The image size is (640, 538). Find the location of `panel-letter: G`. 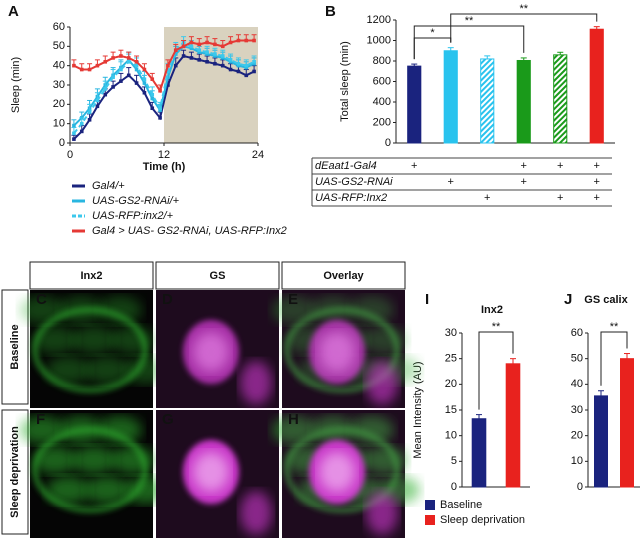

panel-letter: G is located at coordinates (168, 419).